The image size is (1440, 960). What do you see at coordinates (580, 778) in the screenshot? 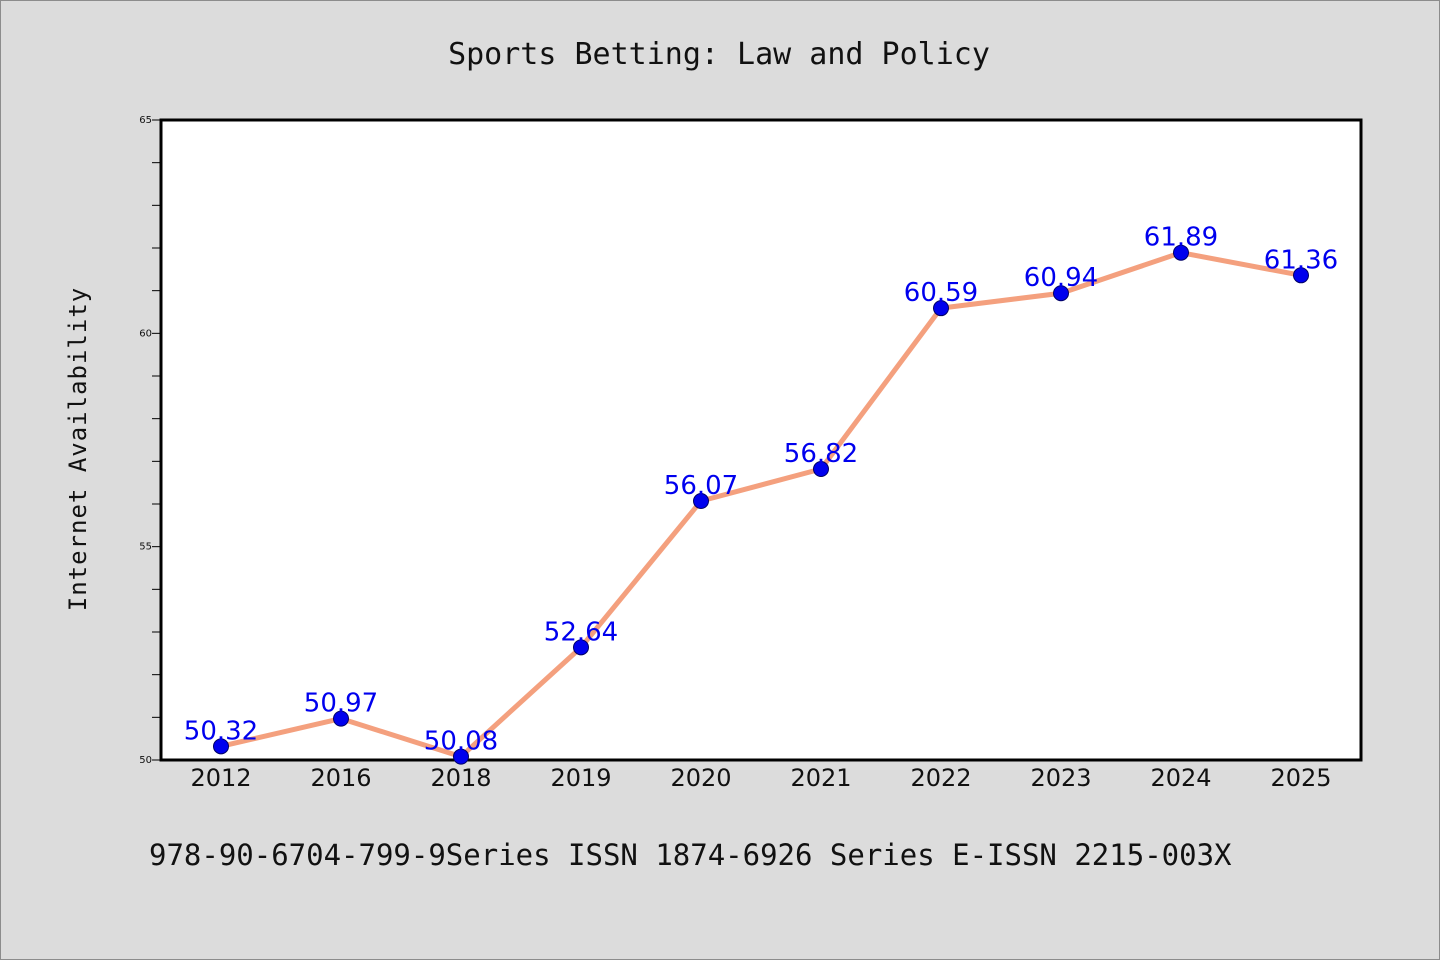
I see `x-tick-label: 2019` at bounding box center [580, 778].